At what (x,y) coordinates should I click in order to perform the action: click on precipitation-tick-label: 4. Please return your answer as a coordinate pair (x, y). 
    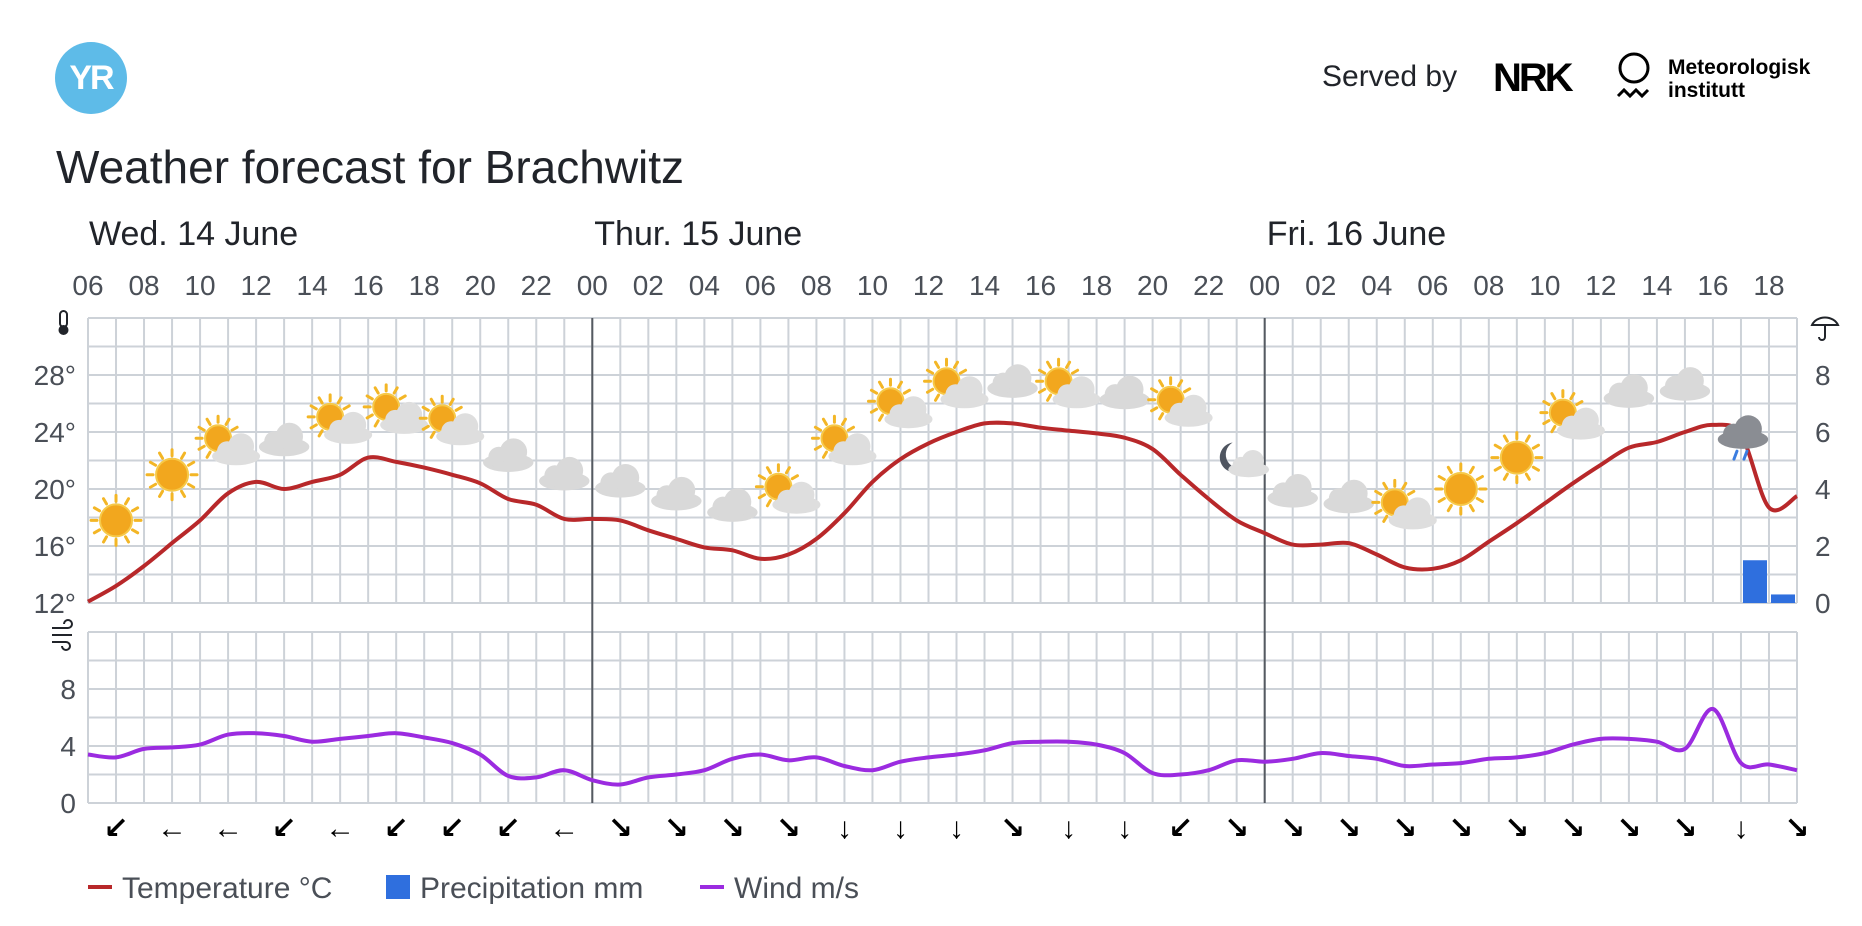
    Looking at the image, I should click on (1823, 489).